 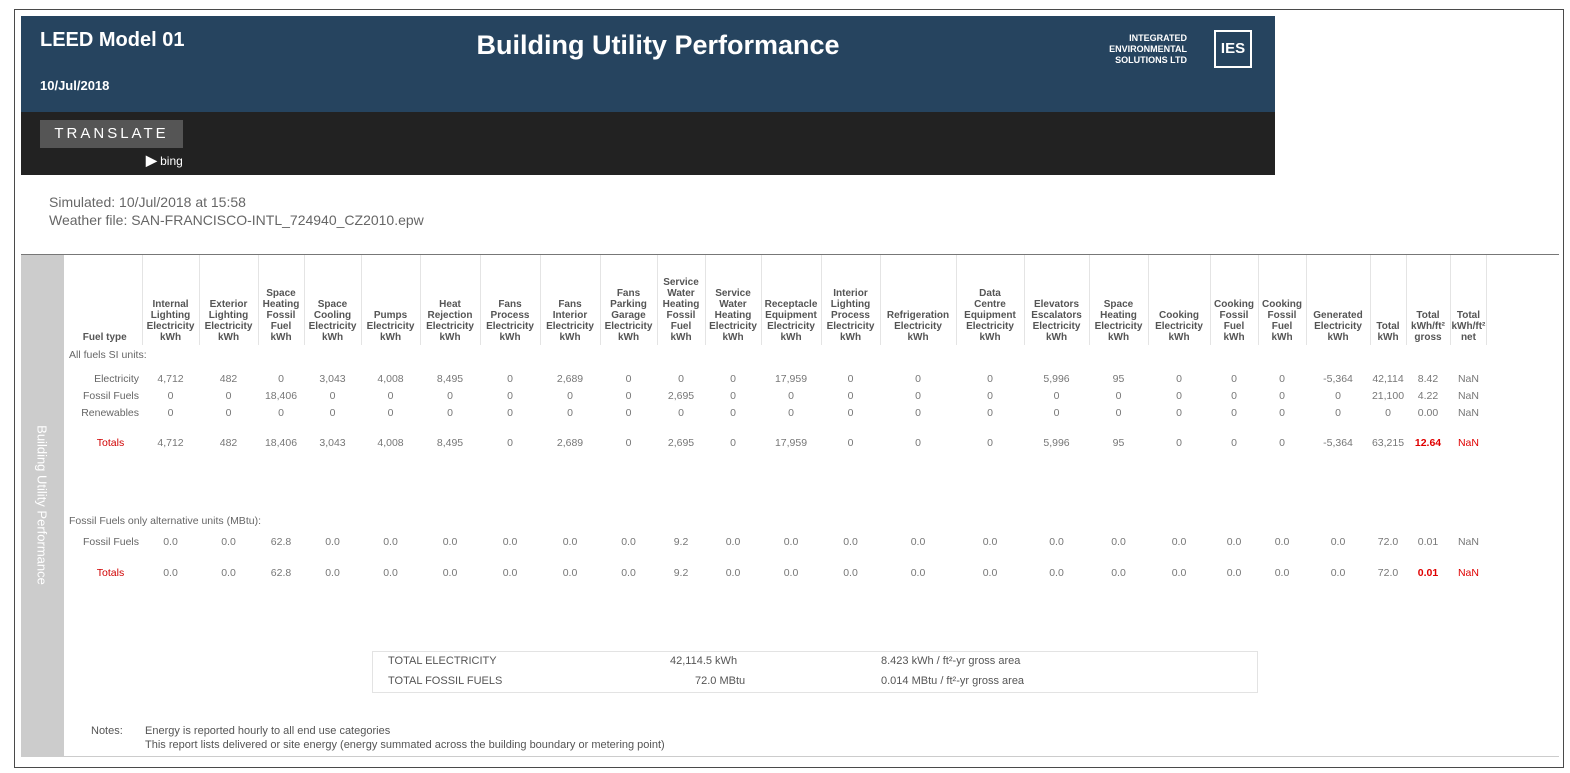 I want to click on cell-value: 5,996, so click(x=1056, y=443).